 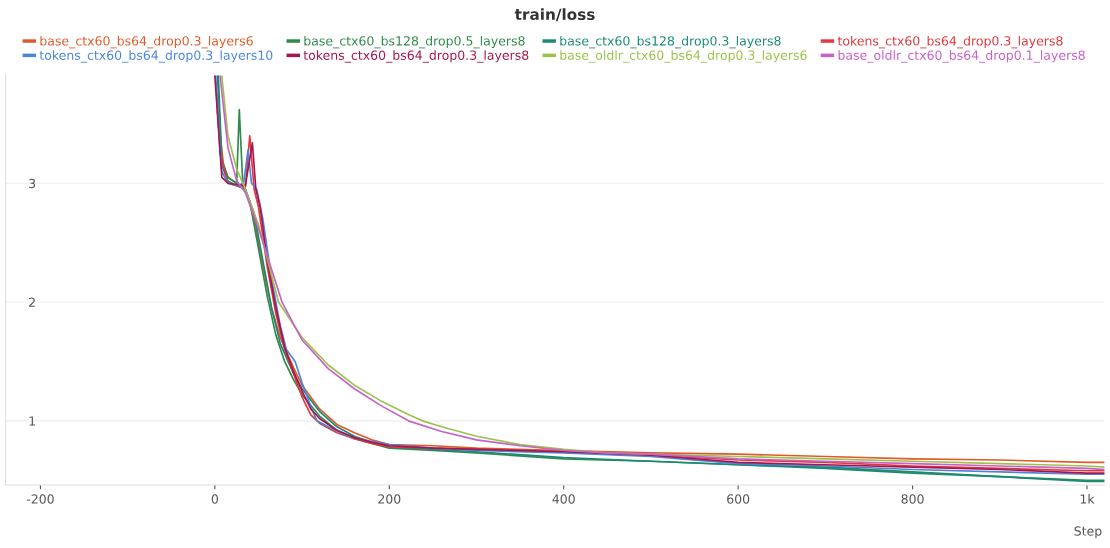 I want to click on legend-label: tokens_ctx60_bs64_drop0.3_layers10, so click(x=156, y=56).